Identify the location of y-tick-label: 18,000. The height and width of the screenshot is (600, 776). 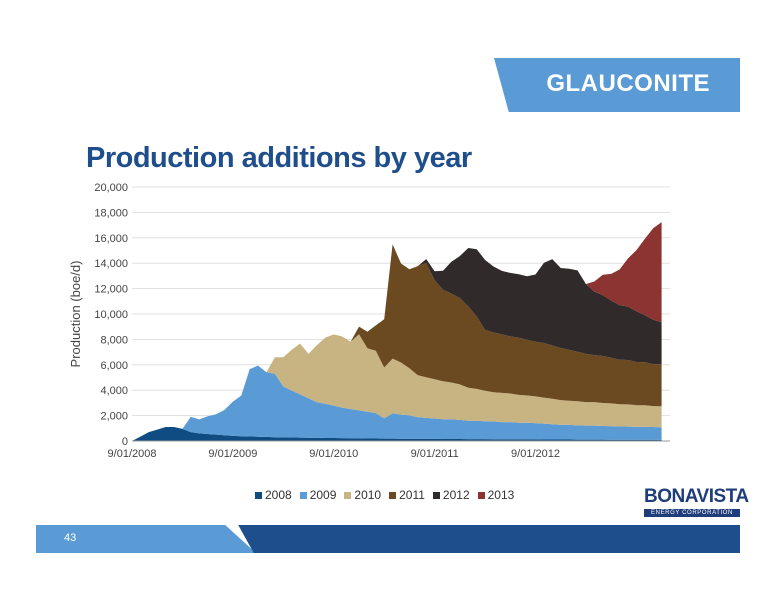
(111, 213).